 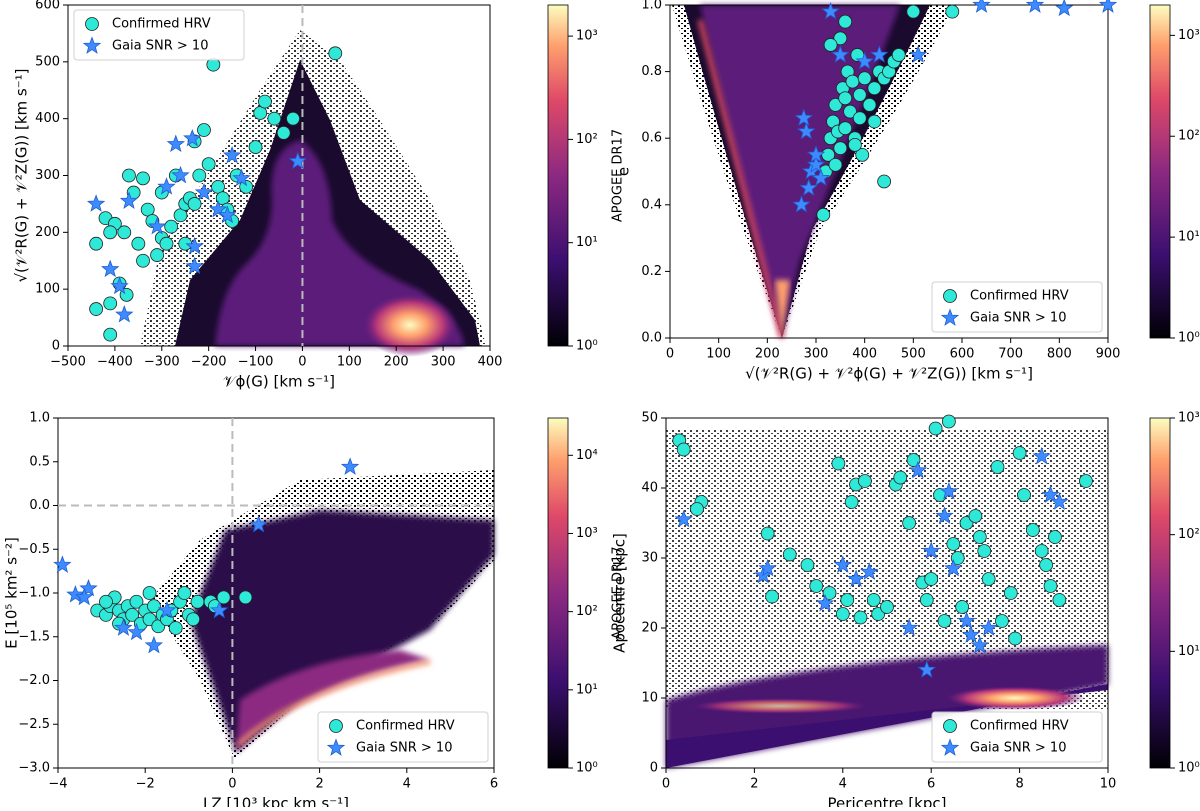 What do you see at coordinates (651, 271) in the screenshot?
I see `y-tick-label: 0.2` at bounding box center [651, 271].